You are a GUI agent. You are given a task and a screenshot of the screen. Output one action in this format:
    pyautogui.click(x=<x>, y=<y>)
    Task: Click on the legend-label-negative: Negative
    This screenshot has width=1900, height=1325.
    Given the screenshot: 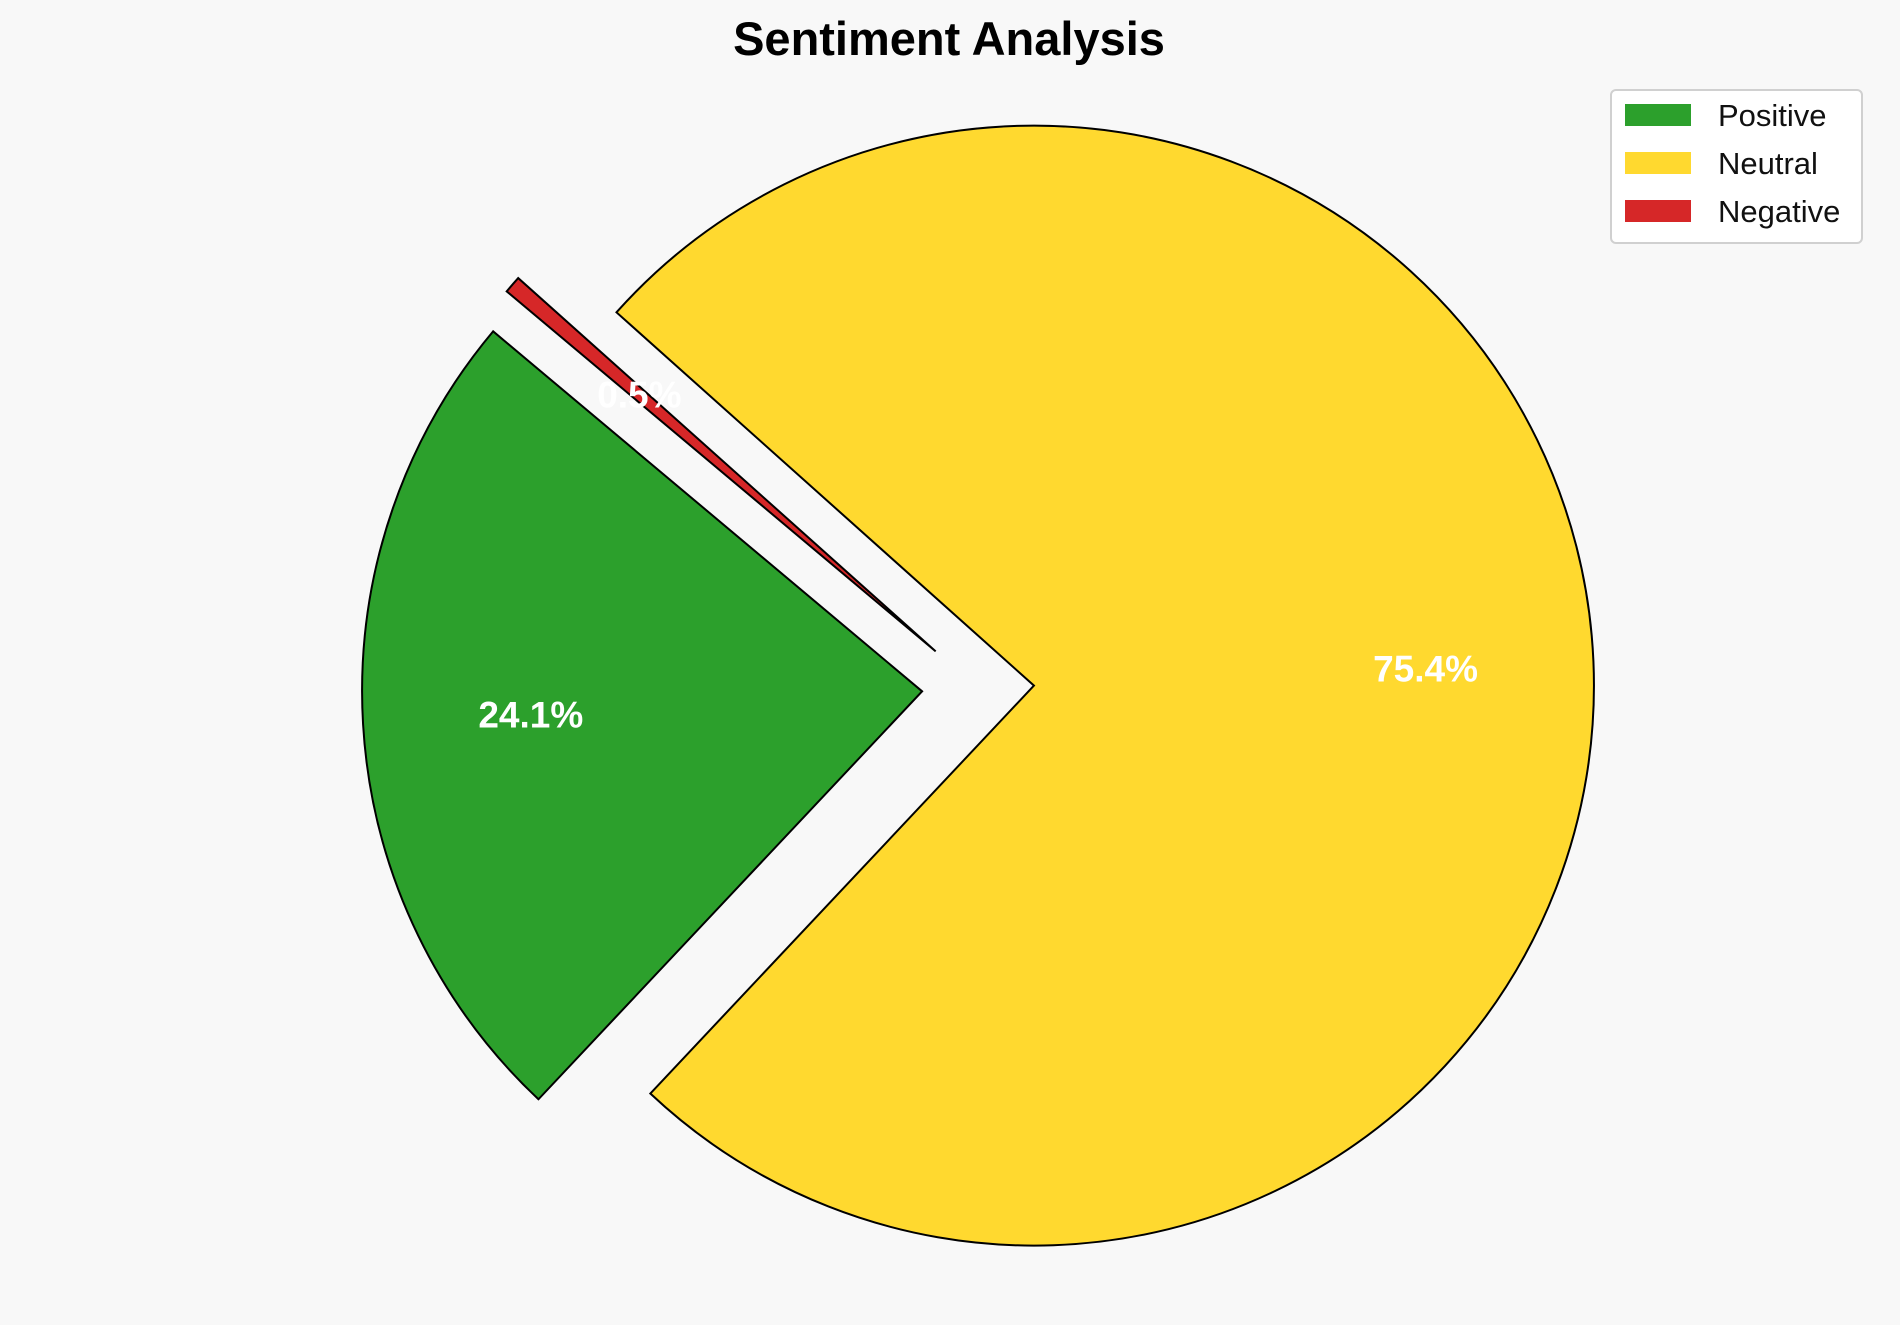 What is the action you would take?
    pyautogui.click(x=1779, y=211)
    